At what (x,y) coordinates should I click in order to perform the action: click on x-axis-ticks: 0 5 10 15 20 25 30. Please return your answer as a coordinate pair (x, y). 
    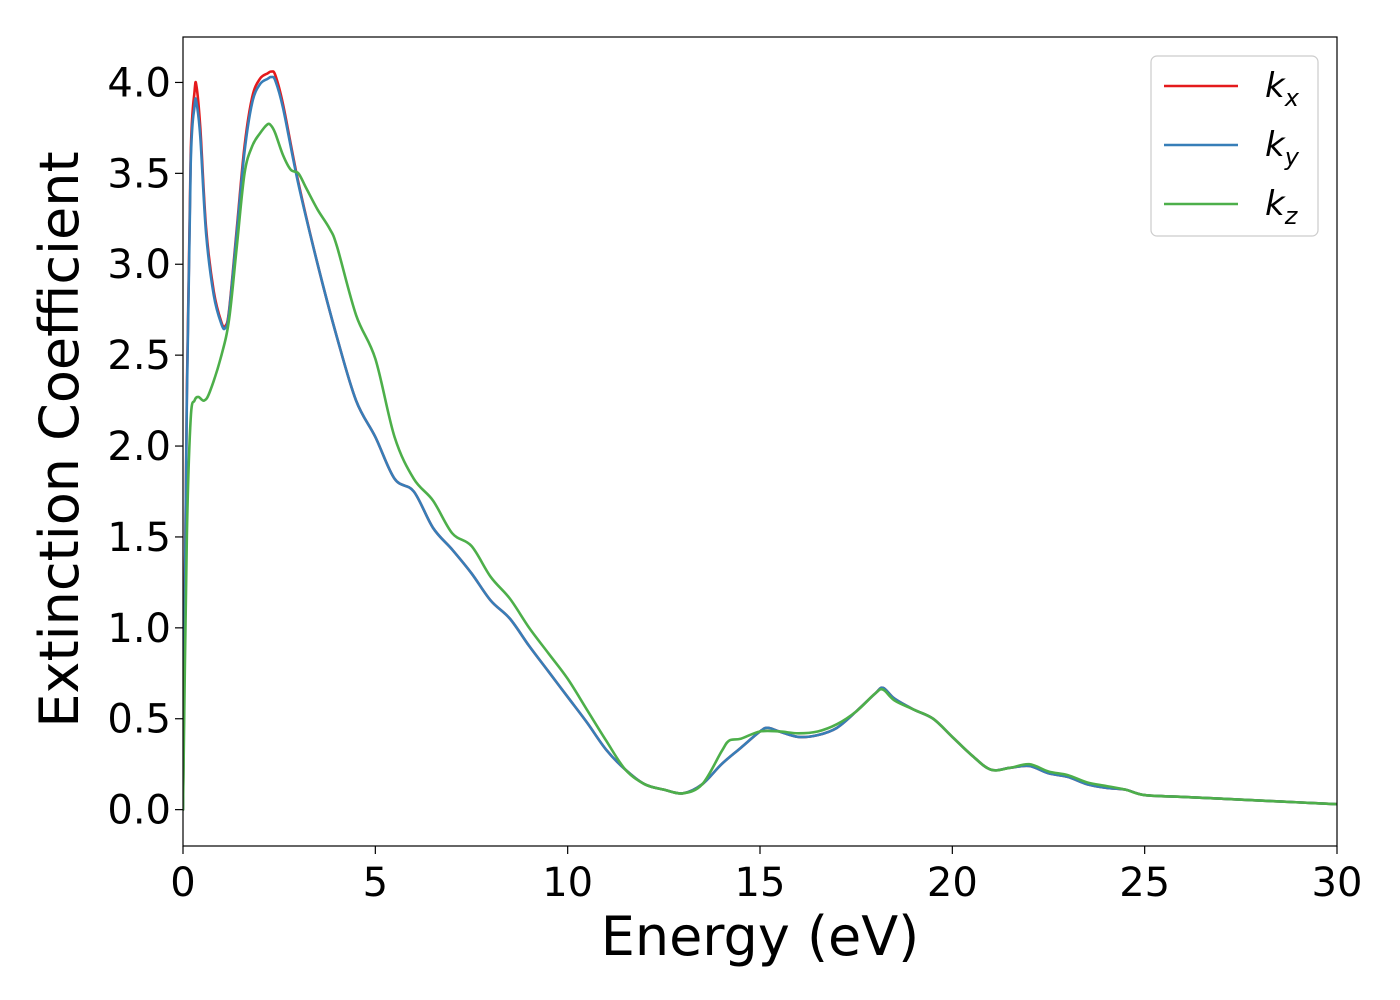
    Looking at the image, I should click on (766, 876).